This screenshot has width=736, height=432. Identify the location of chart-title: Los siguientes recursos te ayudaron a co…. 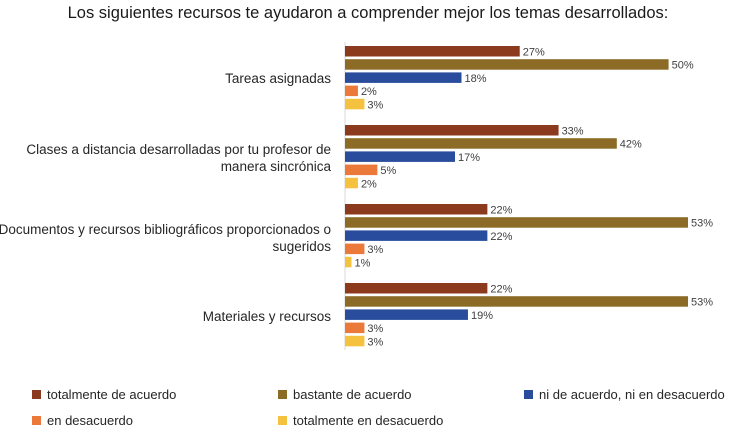
(368, 13).